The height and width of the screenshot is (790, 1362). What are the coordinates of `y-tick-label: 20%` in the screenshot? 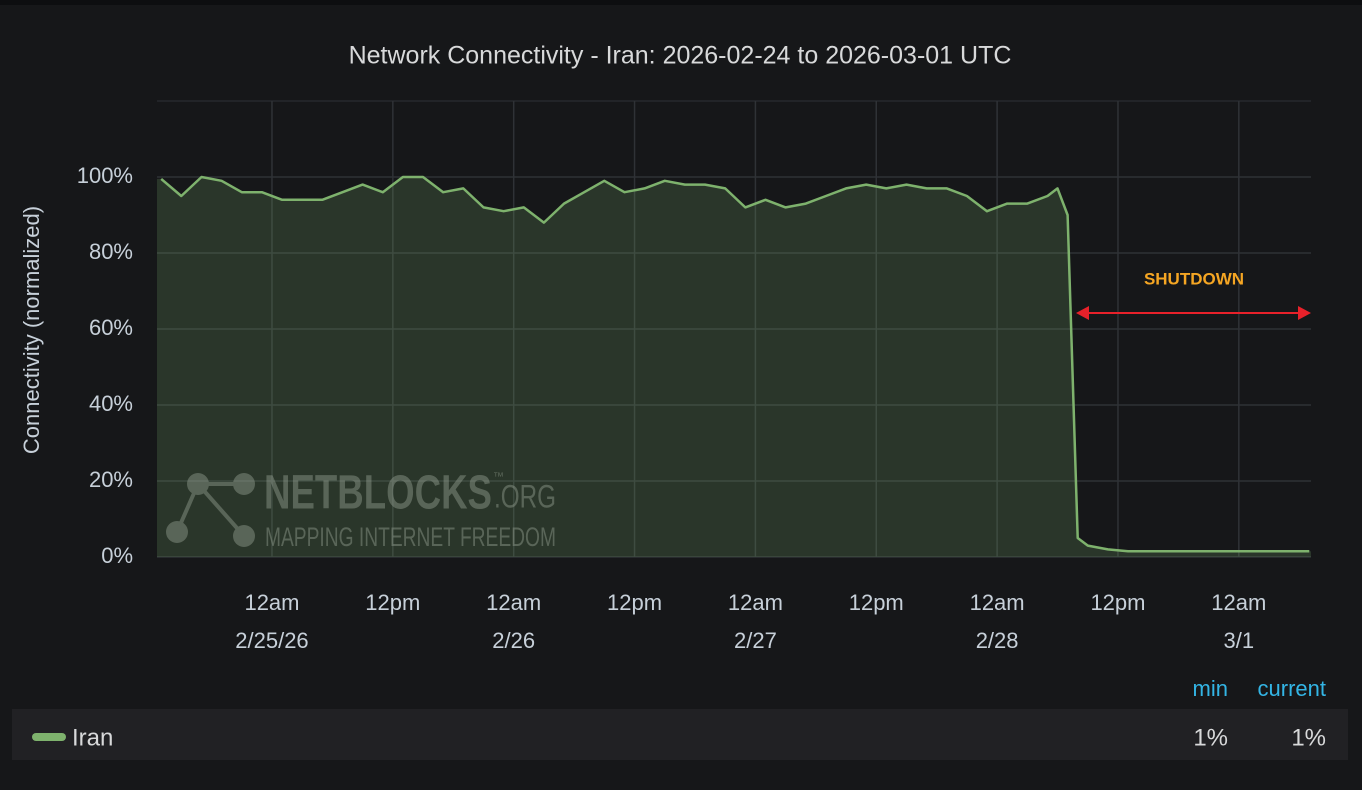 It's located at (111, 479).